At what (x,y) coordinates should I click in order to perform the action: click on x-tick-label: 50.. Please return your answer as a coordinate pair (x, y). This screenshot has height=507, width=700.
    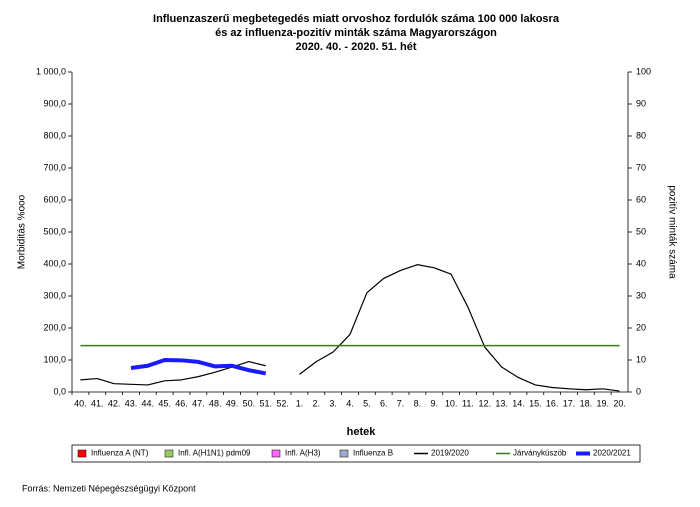
    Looking at the image, I should click on (249, 403).